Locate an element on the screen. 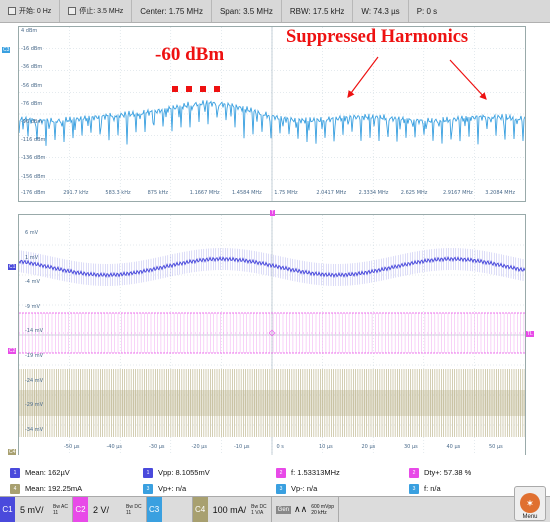  scope-x-tick-label: -30 µs is located at coordinates (157, 447).